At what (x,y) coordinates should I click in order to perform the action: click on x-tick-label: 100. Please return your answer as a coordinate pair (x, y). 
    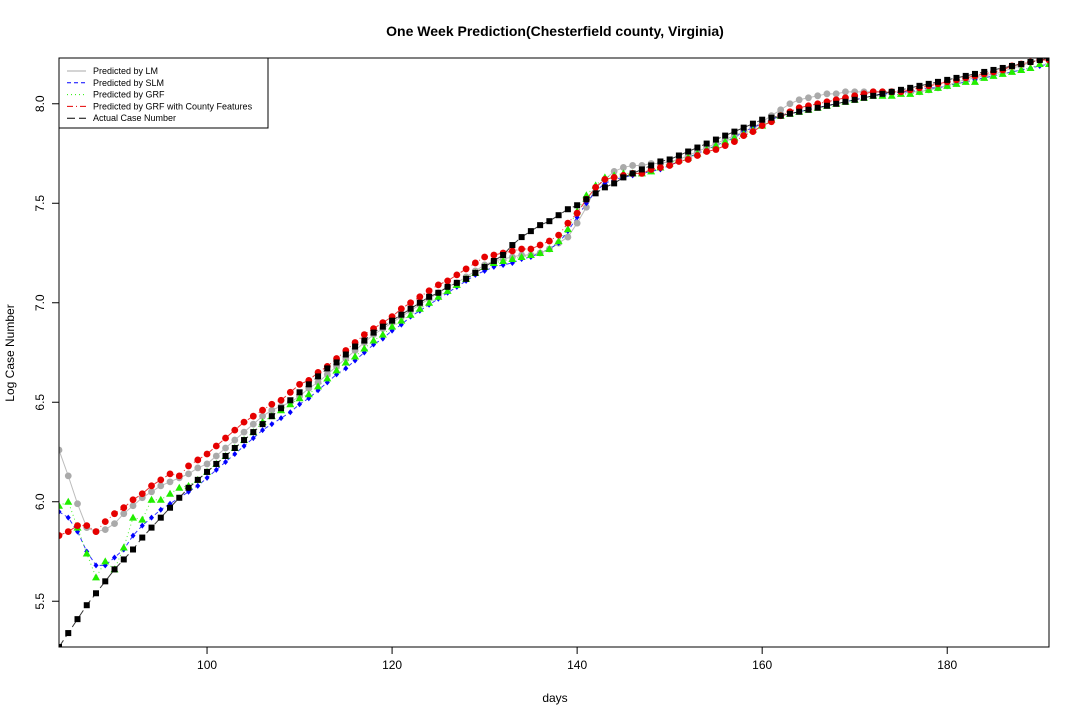
    Looking at the image, I should click on (207, 665).